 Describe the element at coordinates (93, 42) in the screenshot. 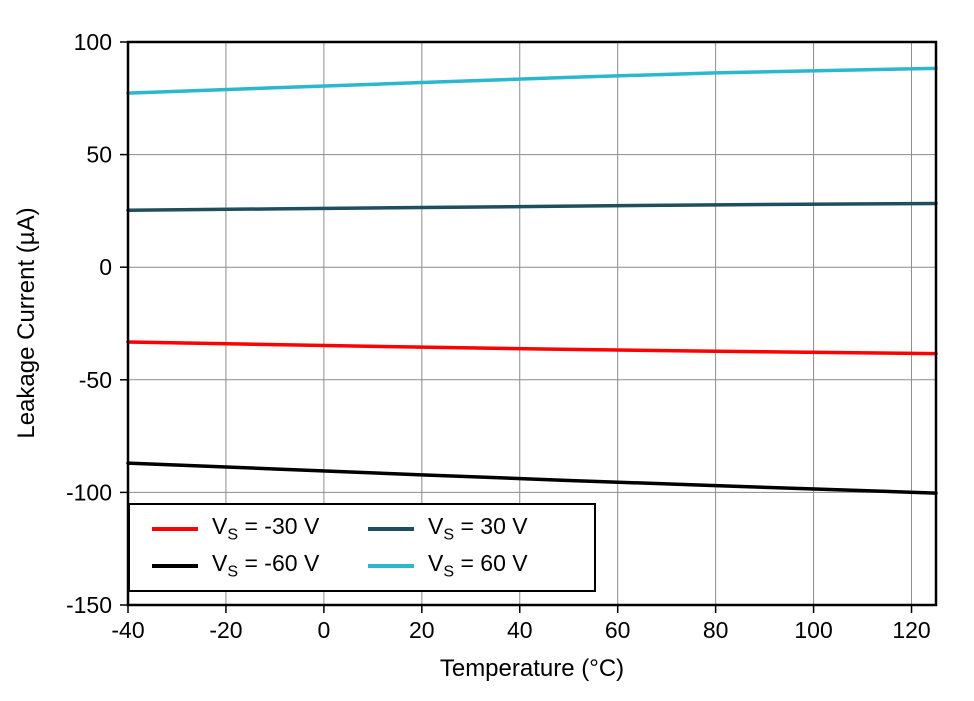

I see `y-tick-label: 100` at that location.